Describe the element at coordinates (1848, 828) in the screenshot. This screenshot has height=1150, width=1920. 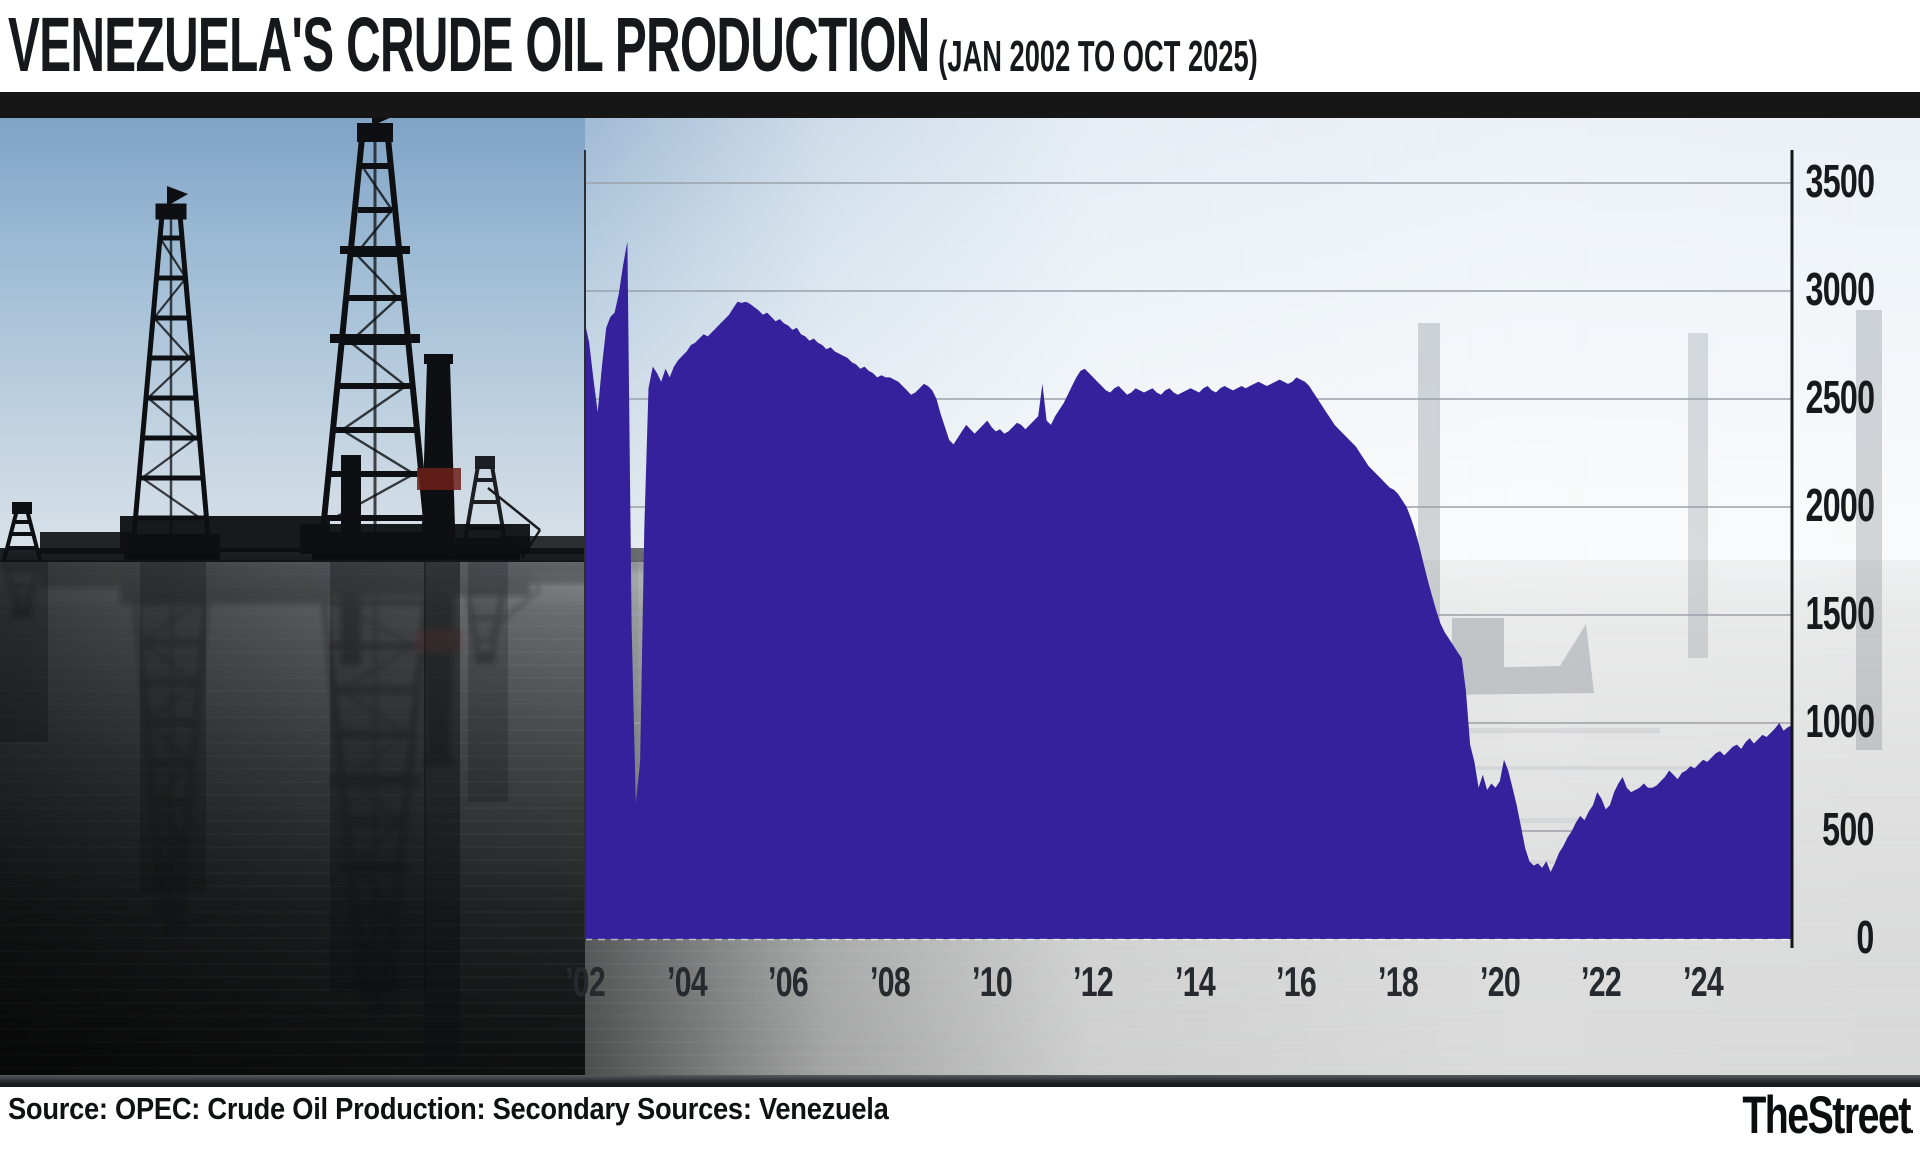
I see `y-tick-label-500: 500` at that location.